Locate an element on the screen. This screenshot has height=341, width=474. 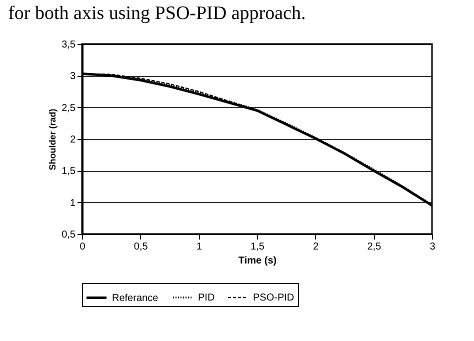
x-tick-label: 2 is located at coordinates (316, 247).